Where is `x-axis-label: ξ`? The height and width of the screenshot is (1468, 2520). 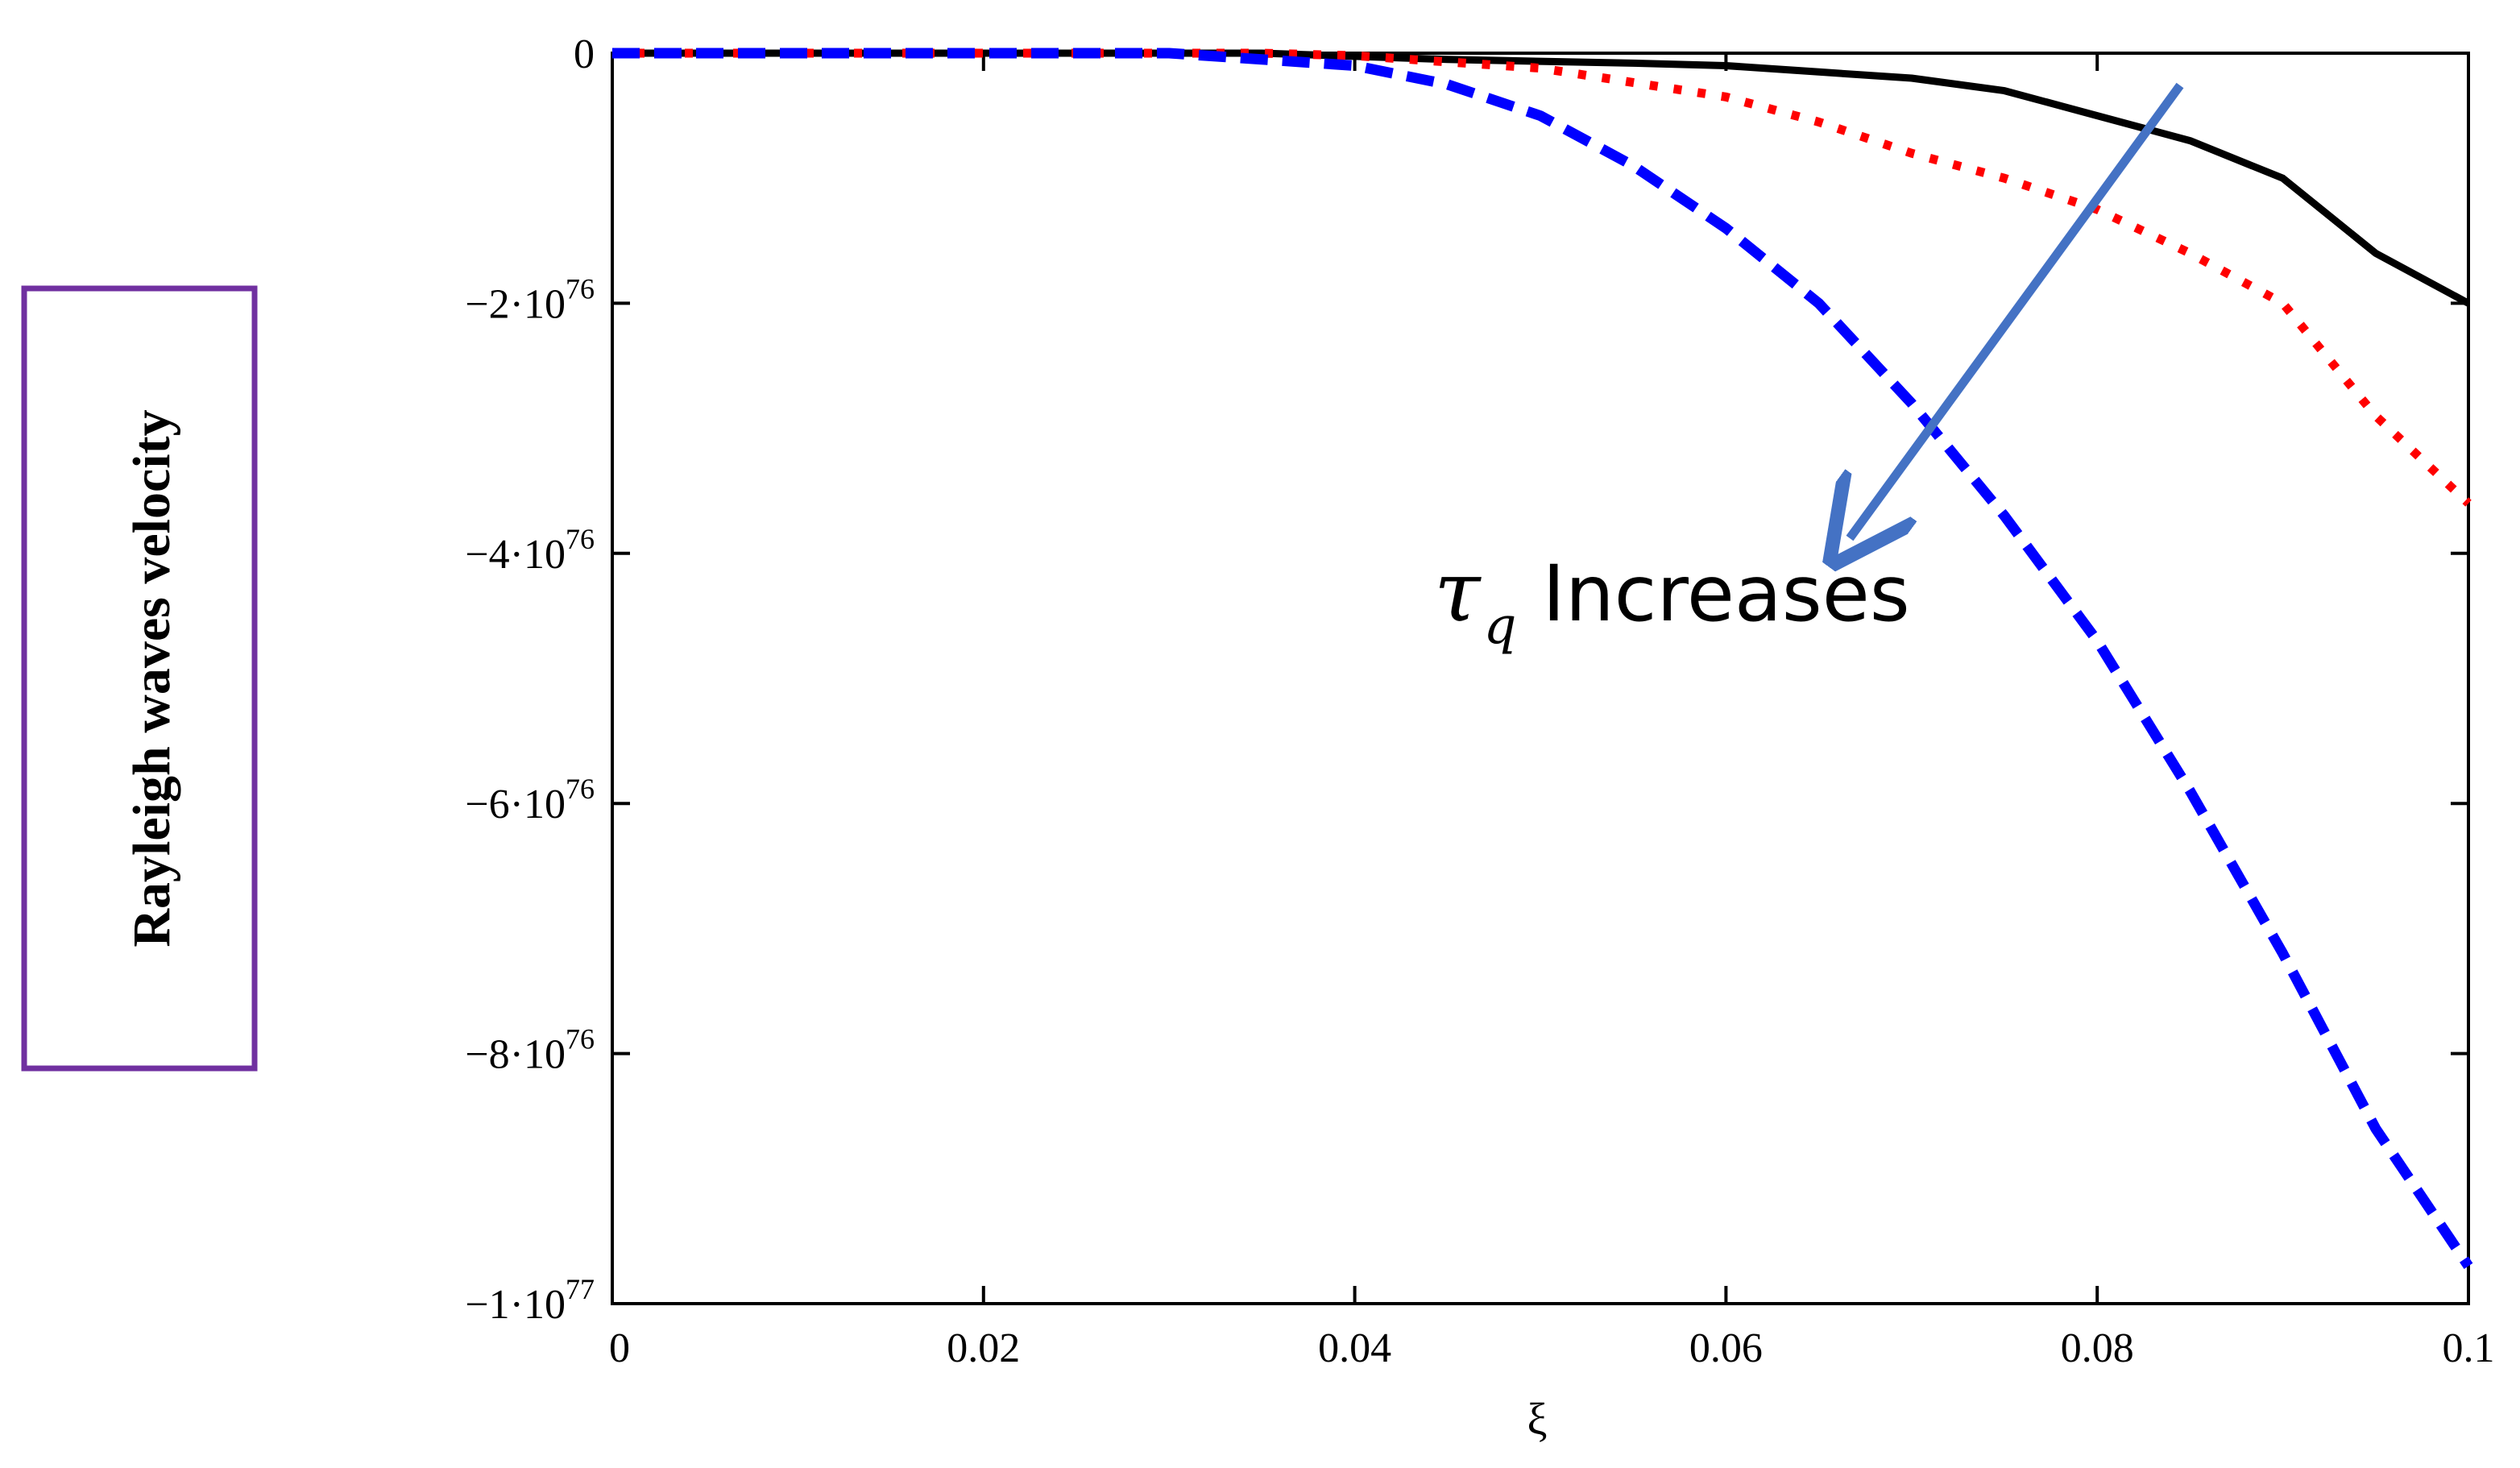 x-axis-label: ξ is located at coordinates (1537, 1420).